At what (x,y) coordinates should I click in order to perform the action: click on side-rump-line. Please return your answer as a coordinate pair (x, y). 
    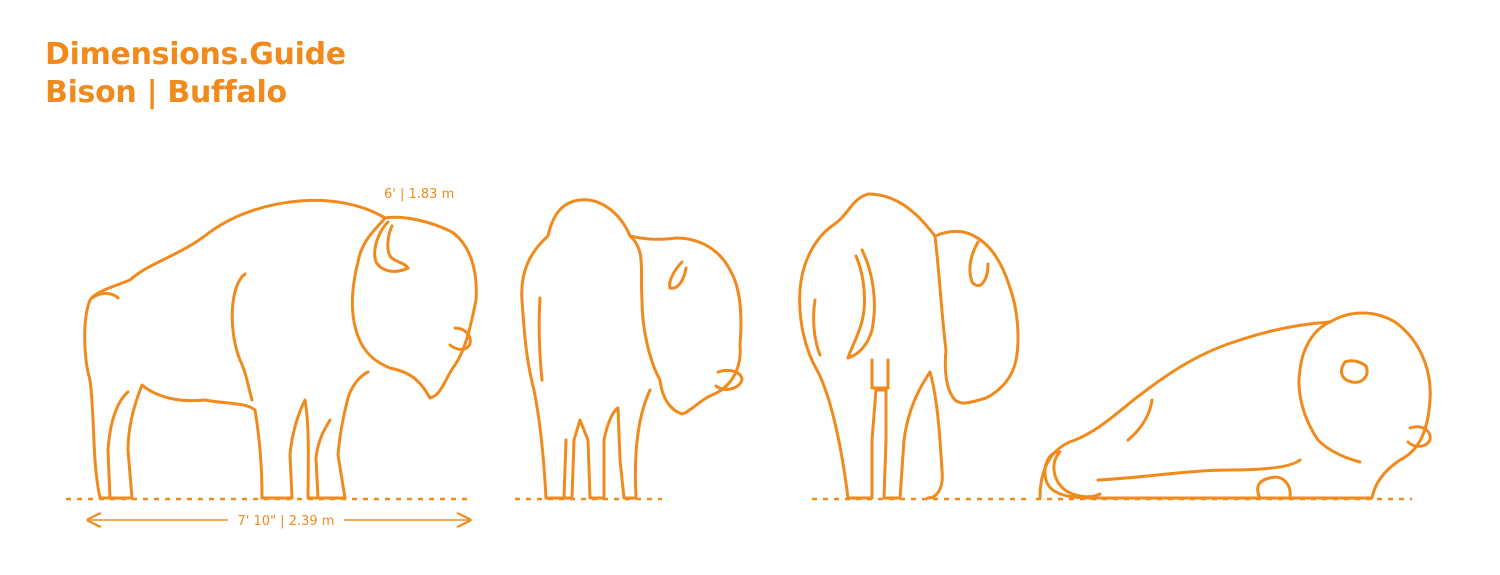
    Looking at the image, I should click on (105, 296).